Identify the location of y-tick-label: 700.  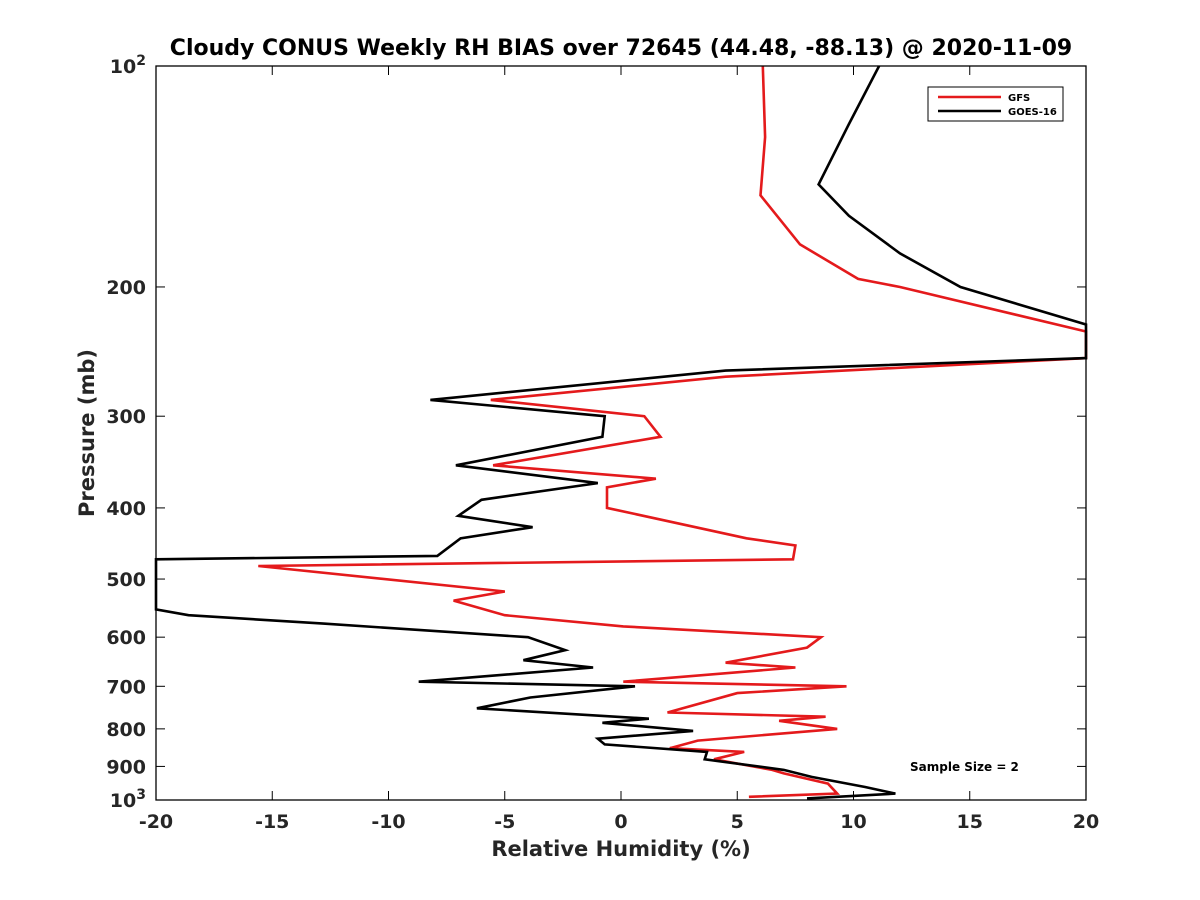
(126, 687).